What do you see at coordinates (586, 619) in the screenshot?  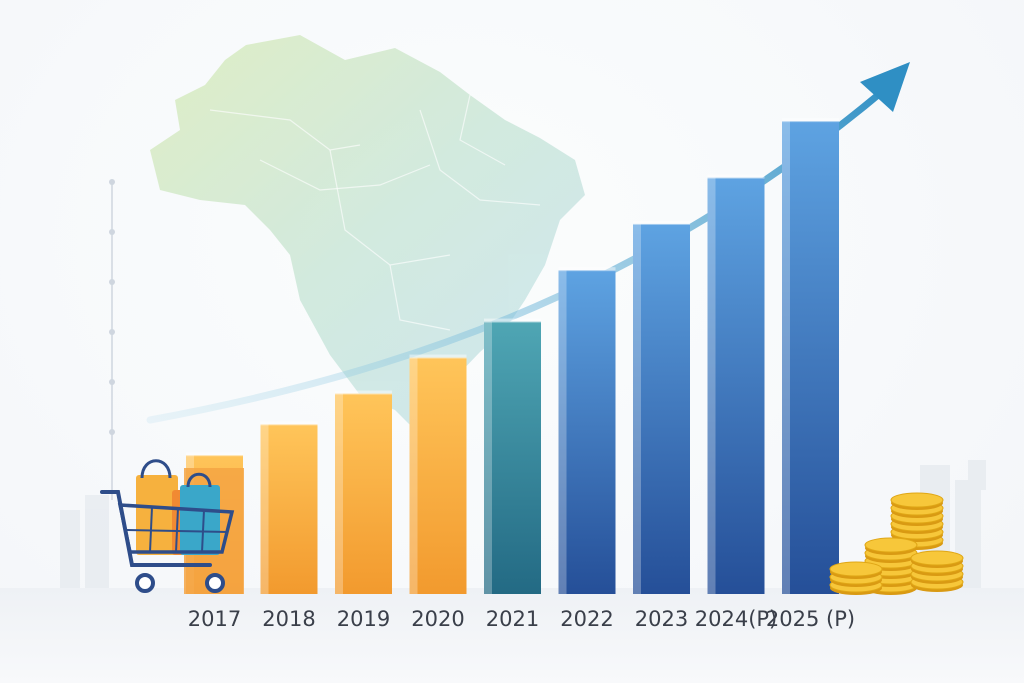 I see `x-tick-label: 2022` at bounding box center [586, 619].